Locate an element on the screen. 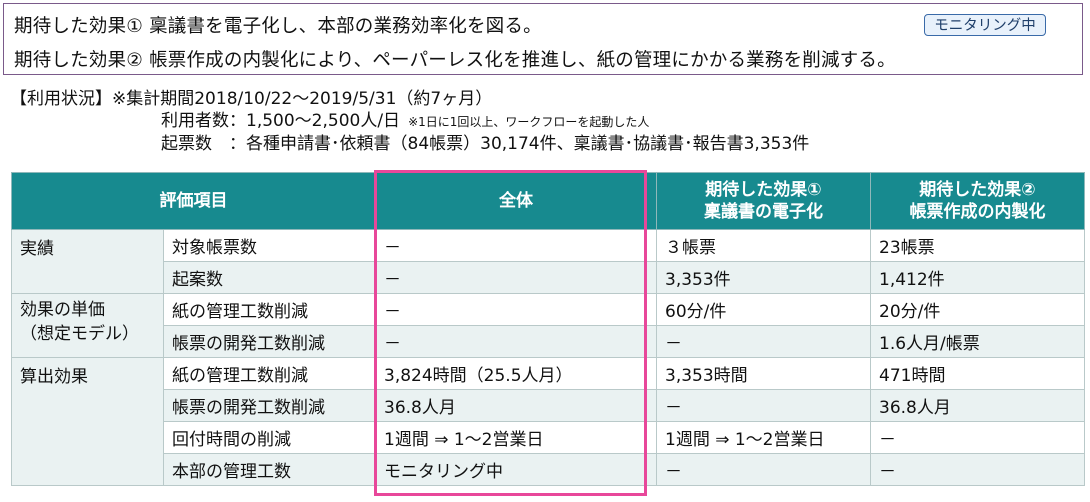 The width and height of the screenshot is (1090, 502). table-row: 実績 対象帳票数 － ３帳票 23帳票 is located at coordinates (548, 261).